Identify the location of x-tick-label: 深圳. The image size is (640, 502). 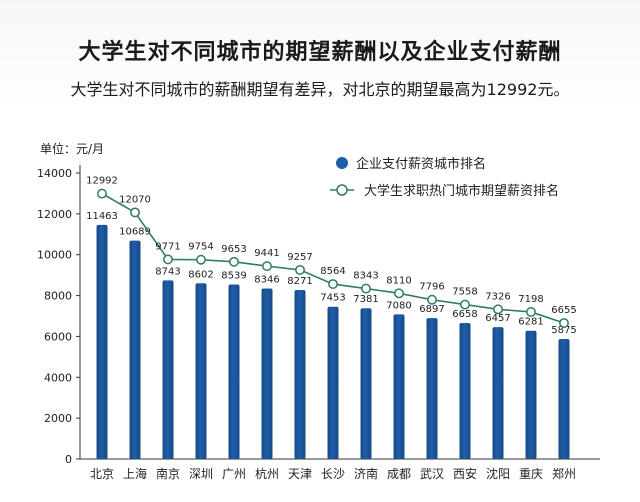
(201, 474).